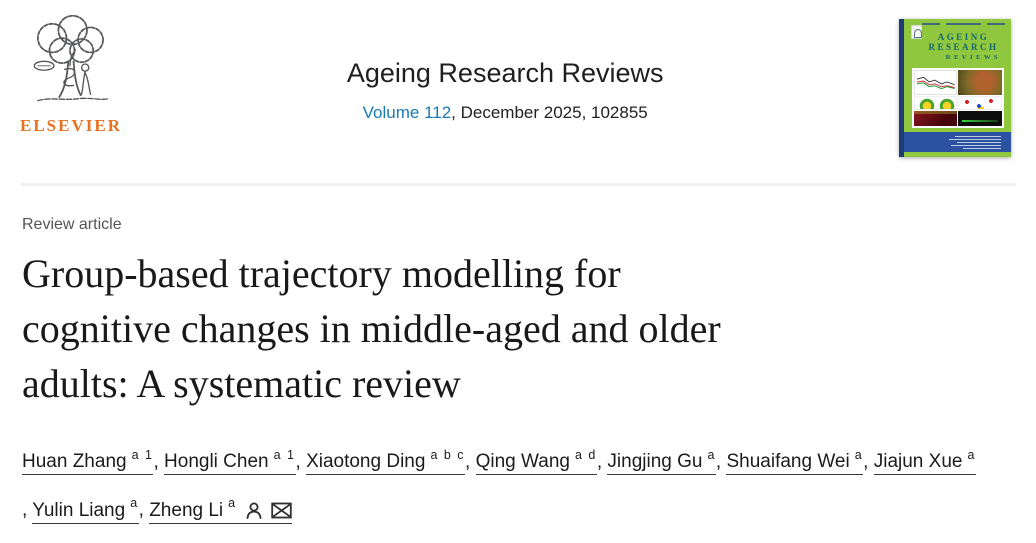  I want to click on author-affiliation-sup: a b c, so click(448, 455).